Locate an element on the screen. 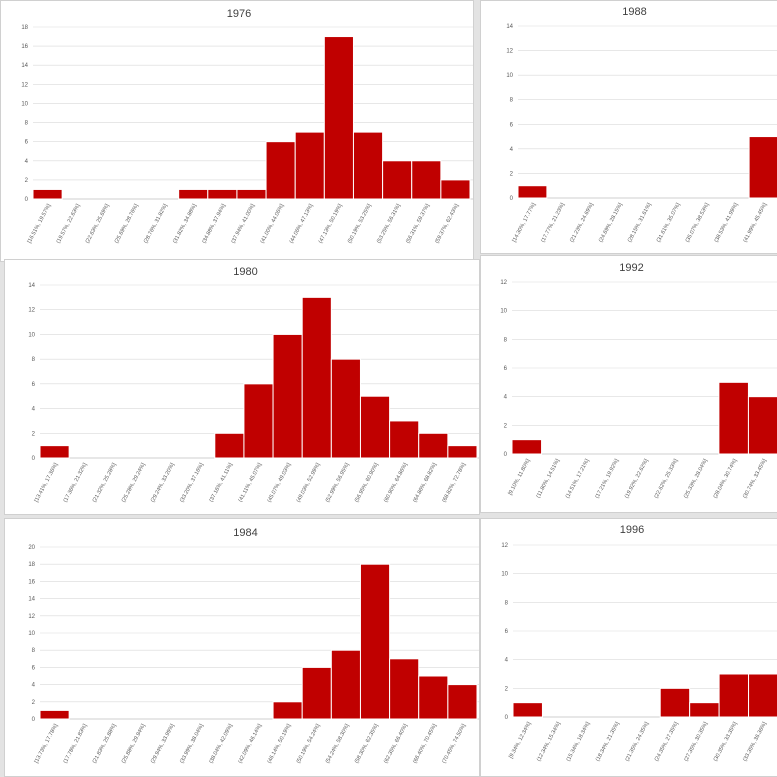  x-tick-label: (66.40%, 70.45%] is located at coordinates (425, 744).